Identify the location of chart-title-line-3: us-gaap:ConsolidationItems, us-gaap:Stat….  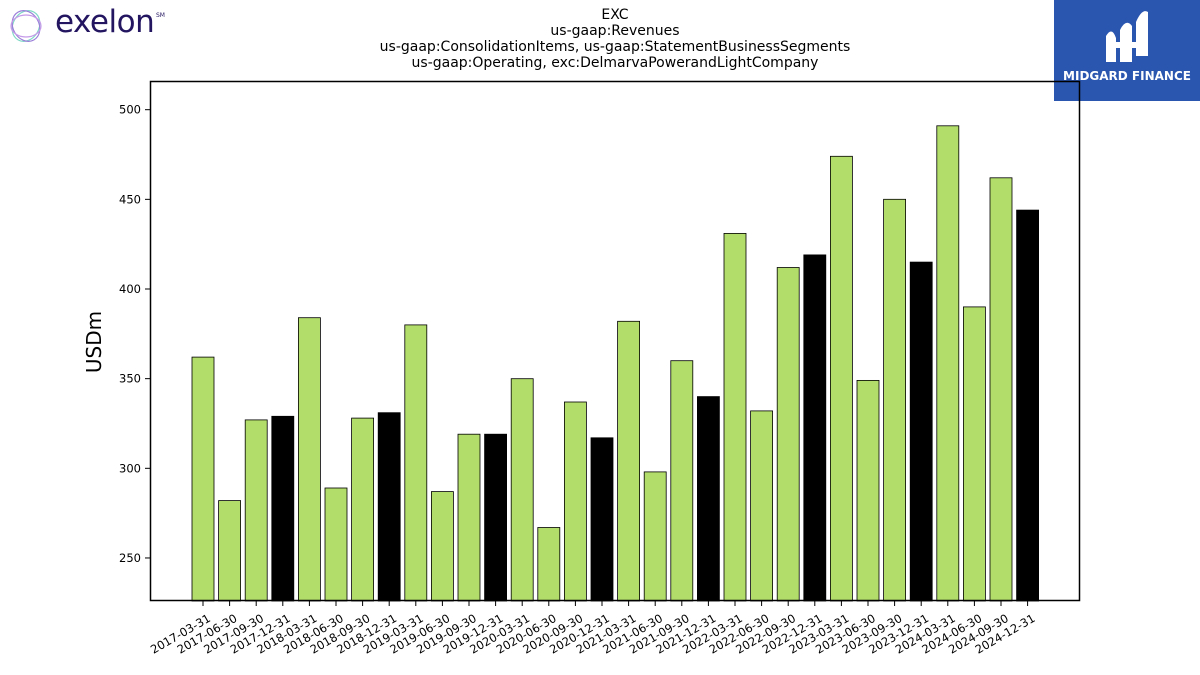
(615, 47).